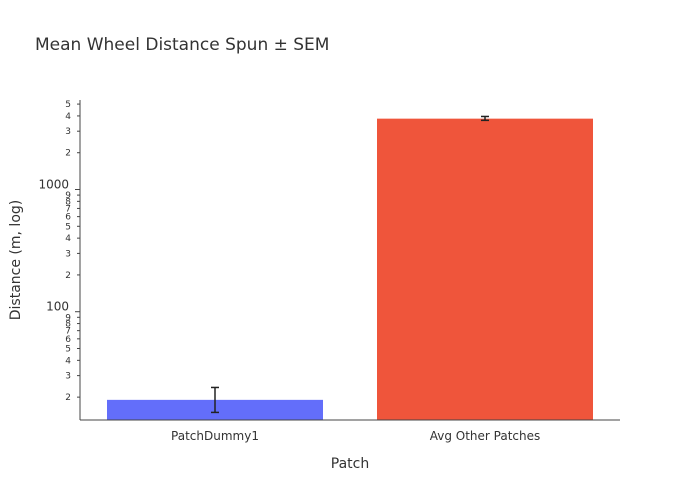 The image size is (700, 500). Describe the element at coordinates (53, 185) in the screenshot. I see `y-major-tick-label-2: 1000` at that location.